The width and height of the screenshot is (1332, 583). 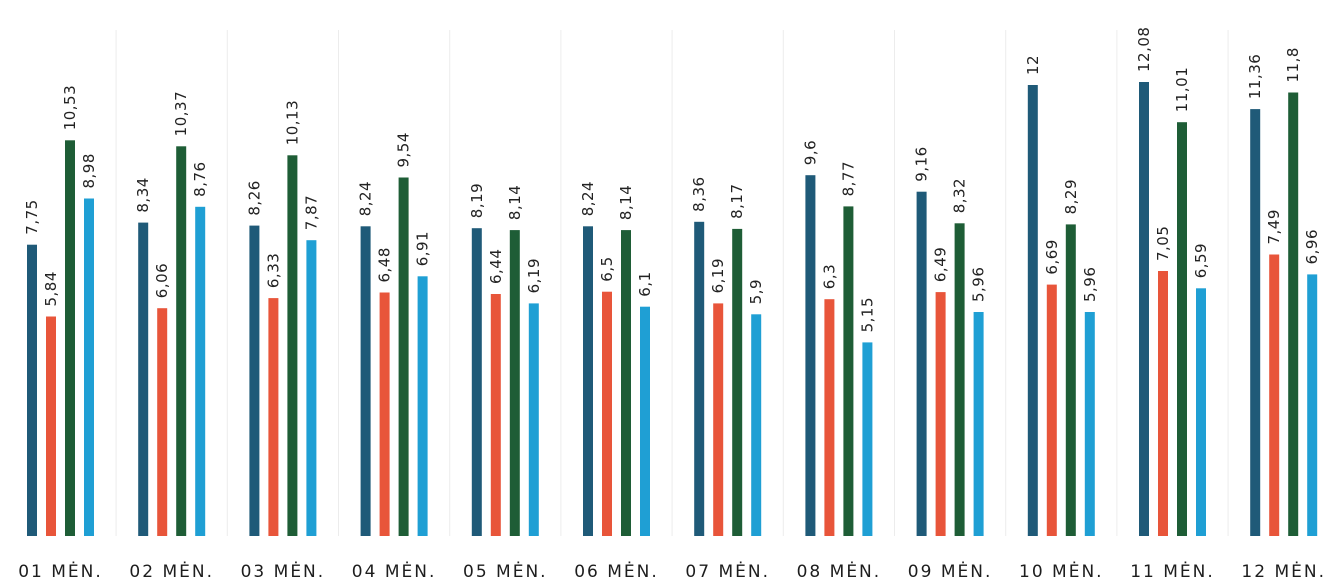 I want to click on data-label: 8,76, so click(x=200, y=178).